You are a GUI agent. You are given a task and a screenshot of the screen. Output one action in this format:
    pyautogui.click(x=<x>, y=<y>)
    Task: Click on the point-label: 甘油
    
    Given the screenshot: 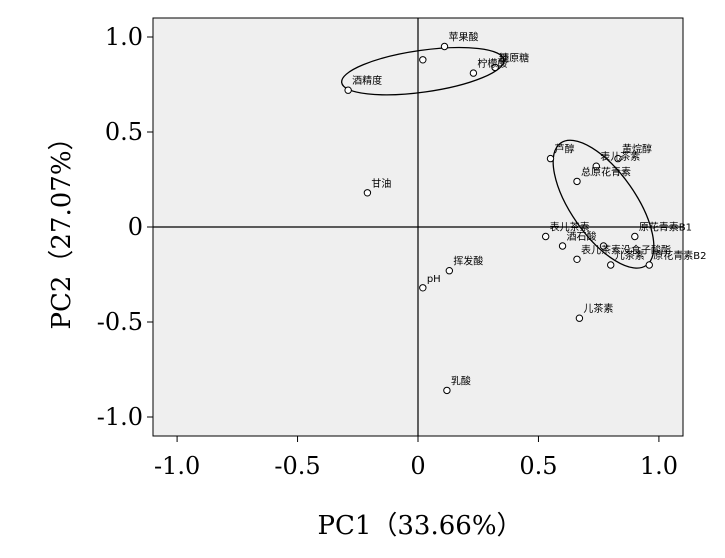 What is the action you would take?
    pyautogui.click(x=381, y=183)
    